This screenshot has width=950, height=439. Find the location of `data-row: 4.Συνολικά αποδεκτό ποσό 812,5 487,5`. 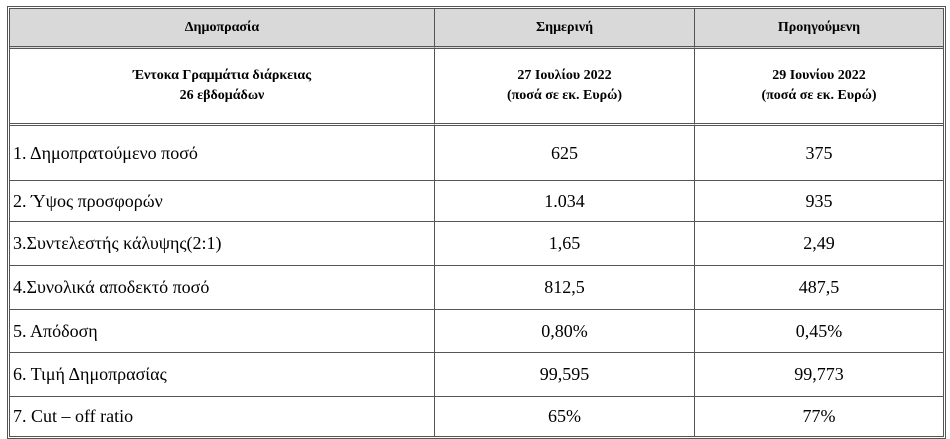

data-row: 4.Συνολικά αποδεκτό ποσό 812,5 487,5 is located at coordinates (476, 288).